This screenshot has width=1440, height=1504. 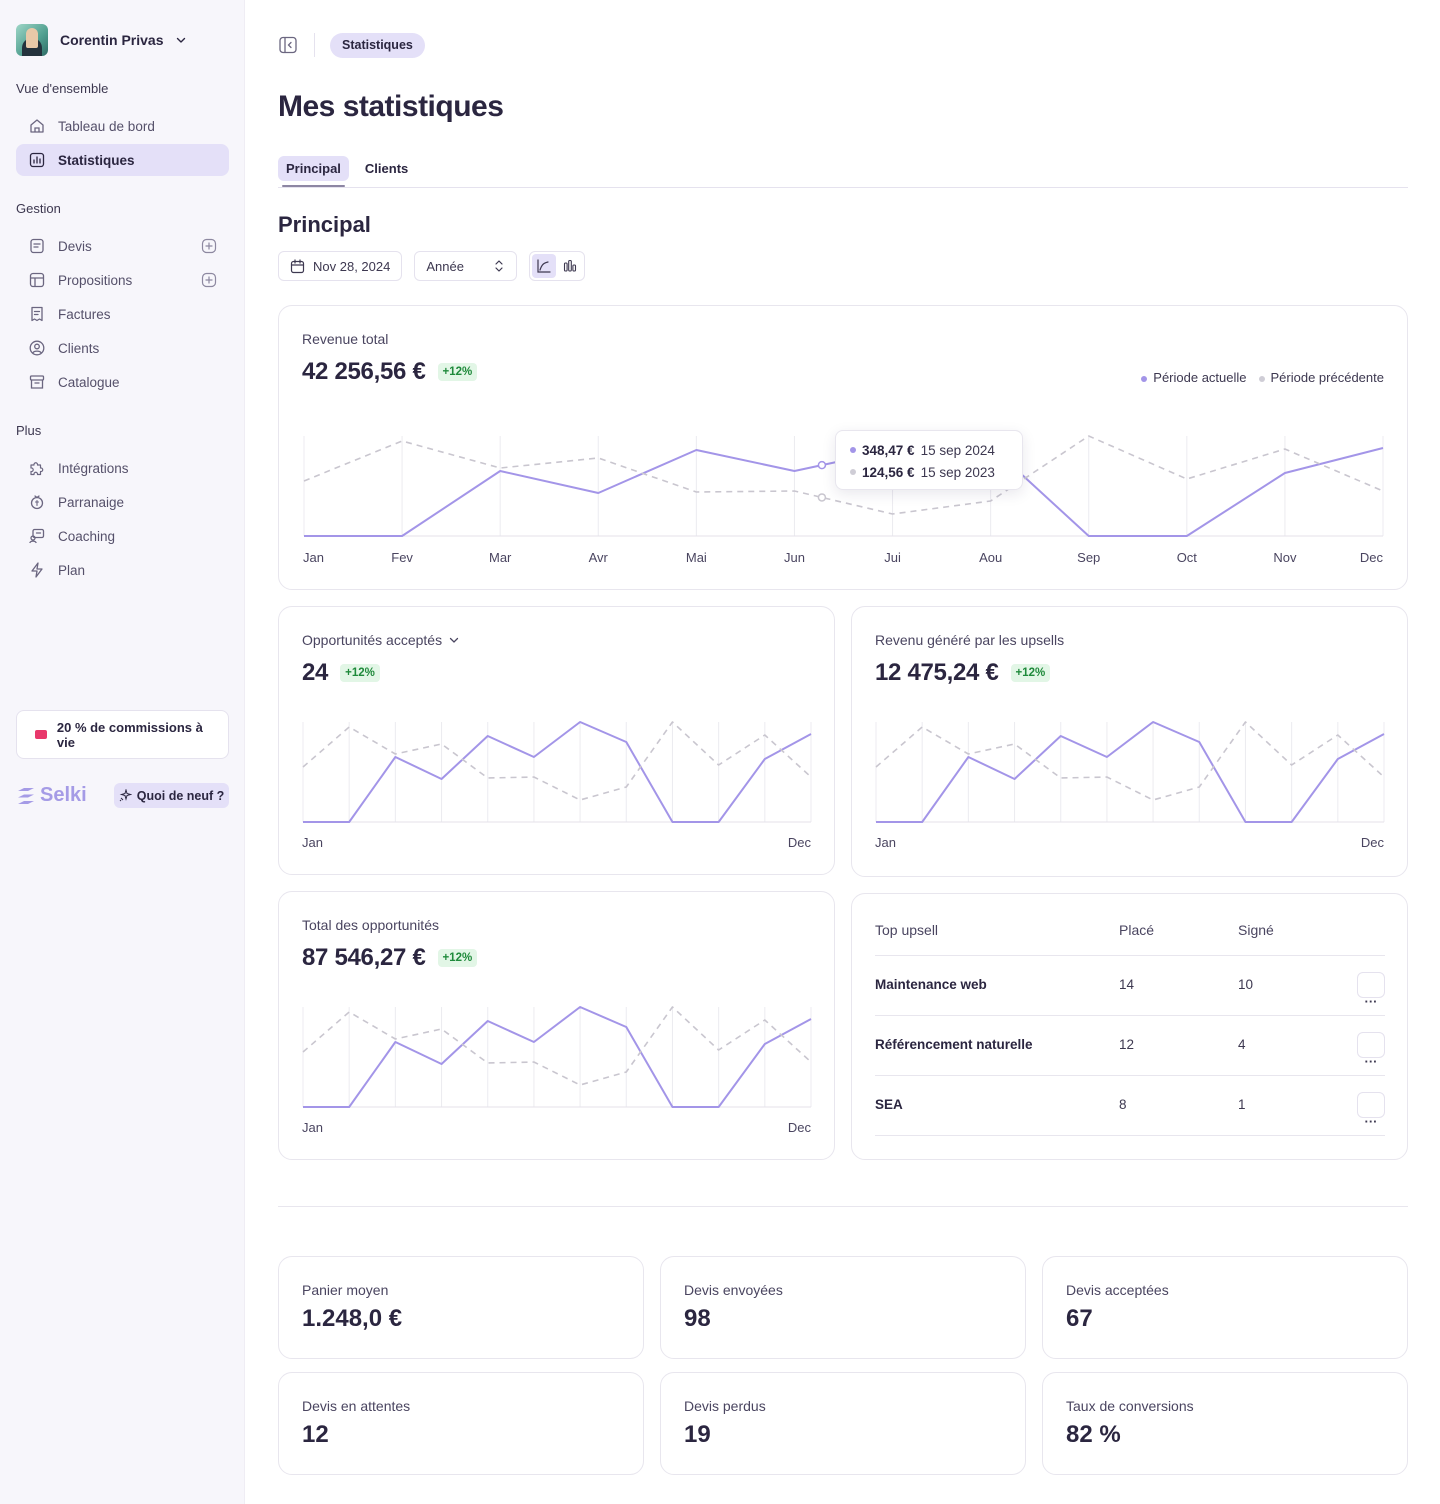 What do you see at coordinates (37, 502) in the screenshot?
I see `gift-icon` at bounding box center [37, 502].